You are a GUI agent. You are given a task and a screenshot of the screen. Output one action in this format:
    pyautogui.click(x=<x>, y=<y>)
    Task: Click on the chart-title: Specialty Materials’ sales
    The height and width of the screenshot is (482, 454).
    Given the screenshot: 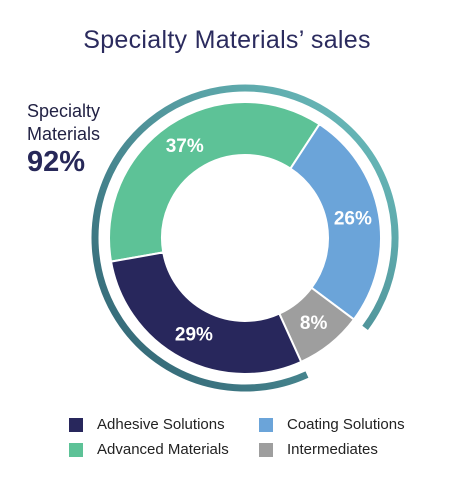 What is the action you would take?
    pyautogui.click(x=227, y=40)
    